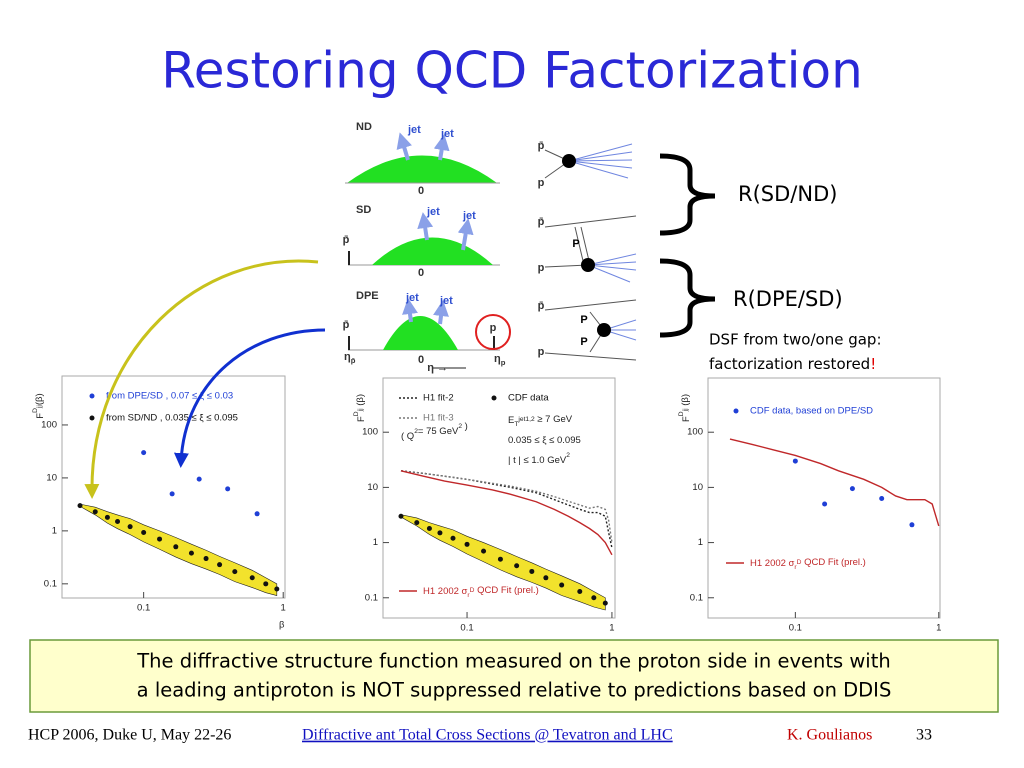 This screenshot has height=768, width=1024. I want to click on jet-arrows, so click(435, 228).